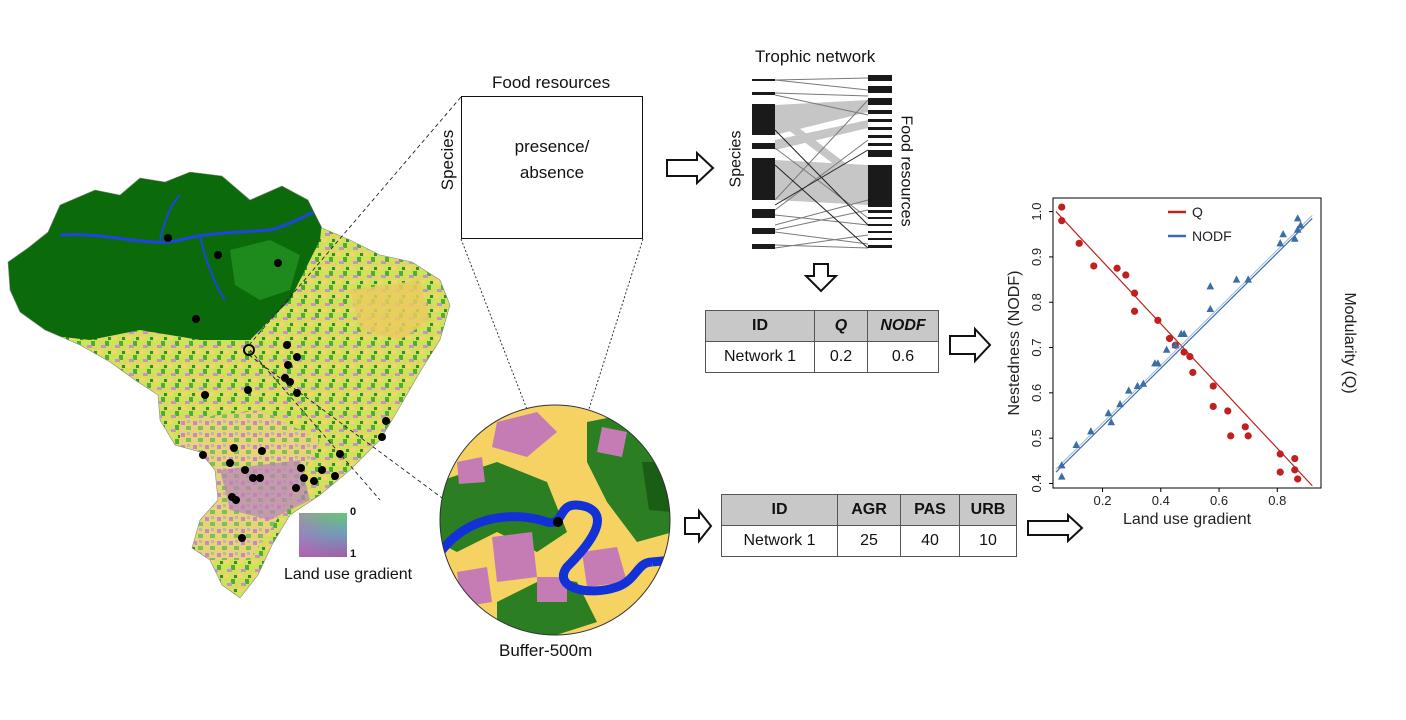  Describe the element at coordinates (1161, 500) in the screenshot. I see `x-tick-label: 0.4` at that location.